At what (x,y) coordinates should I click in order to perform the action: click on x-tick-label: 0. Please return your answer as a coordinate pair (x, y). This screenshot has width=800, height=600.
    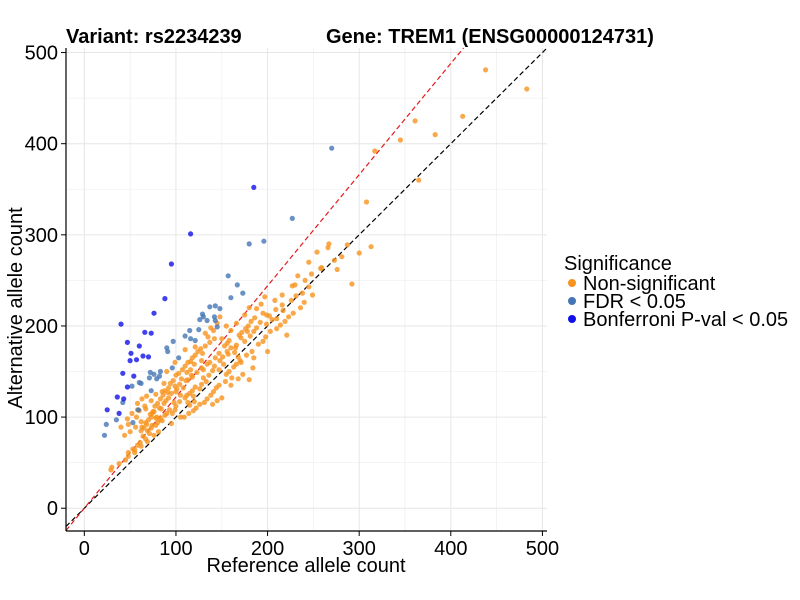
    Looking at the image, I should click on (84, 549).